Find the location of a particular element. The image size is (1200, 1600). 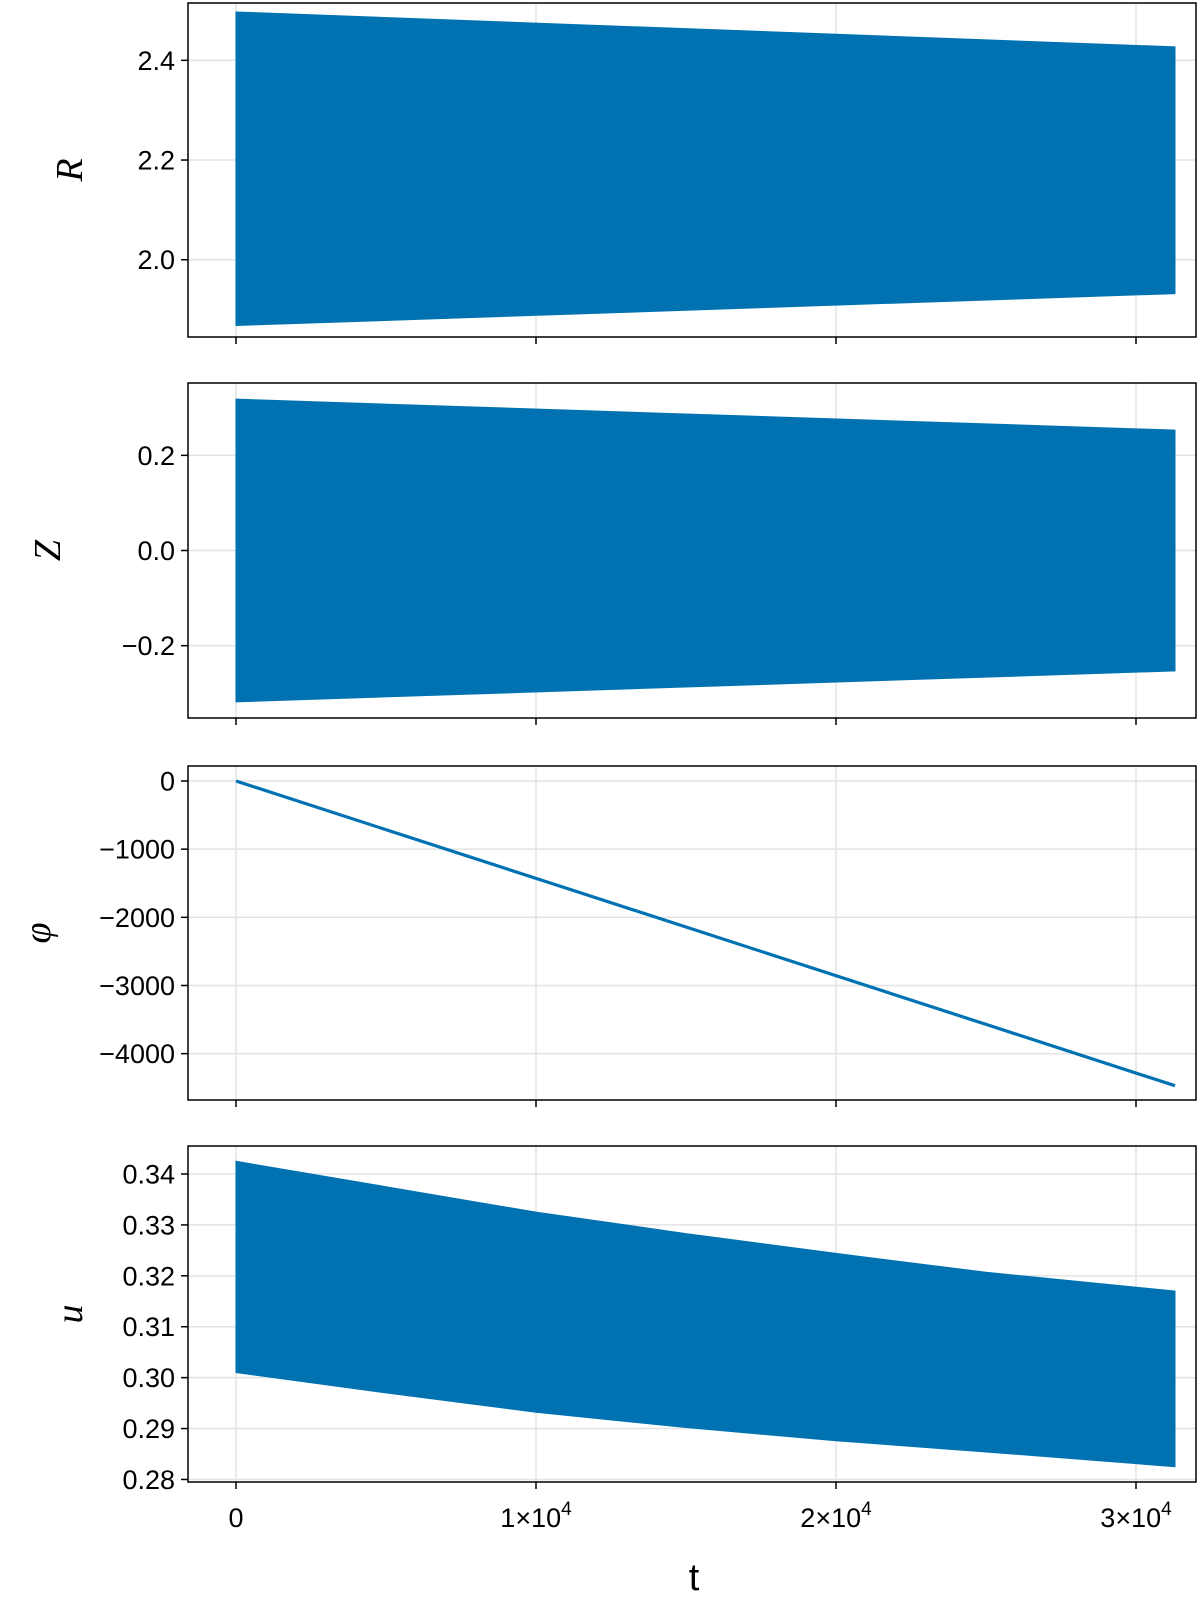

y-axis-label: φ is located at coordinates (38, 932).